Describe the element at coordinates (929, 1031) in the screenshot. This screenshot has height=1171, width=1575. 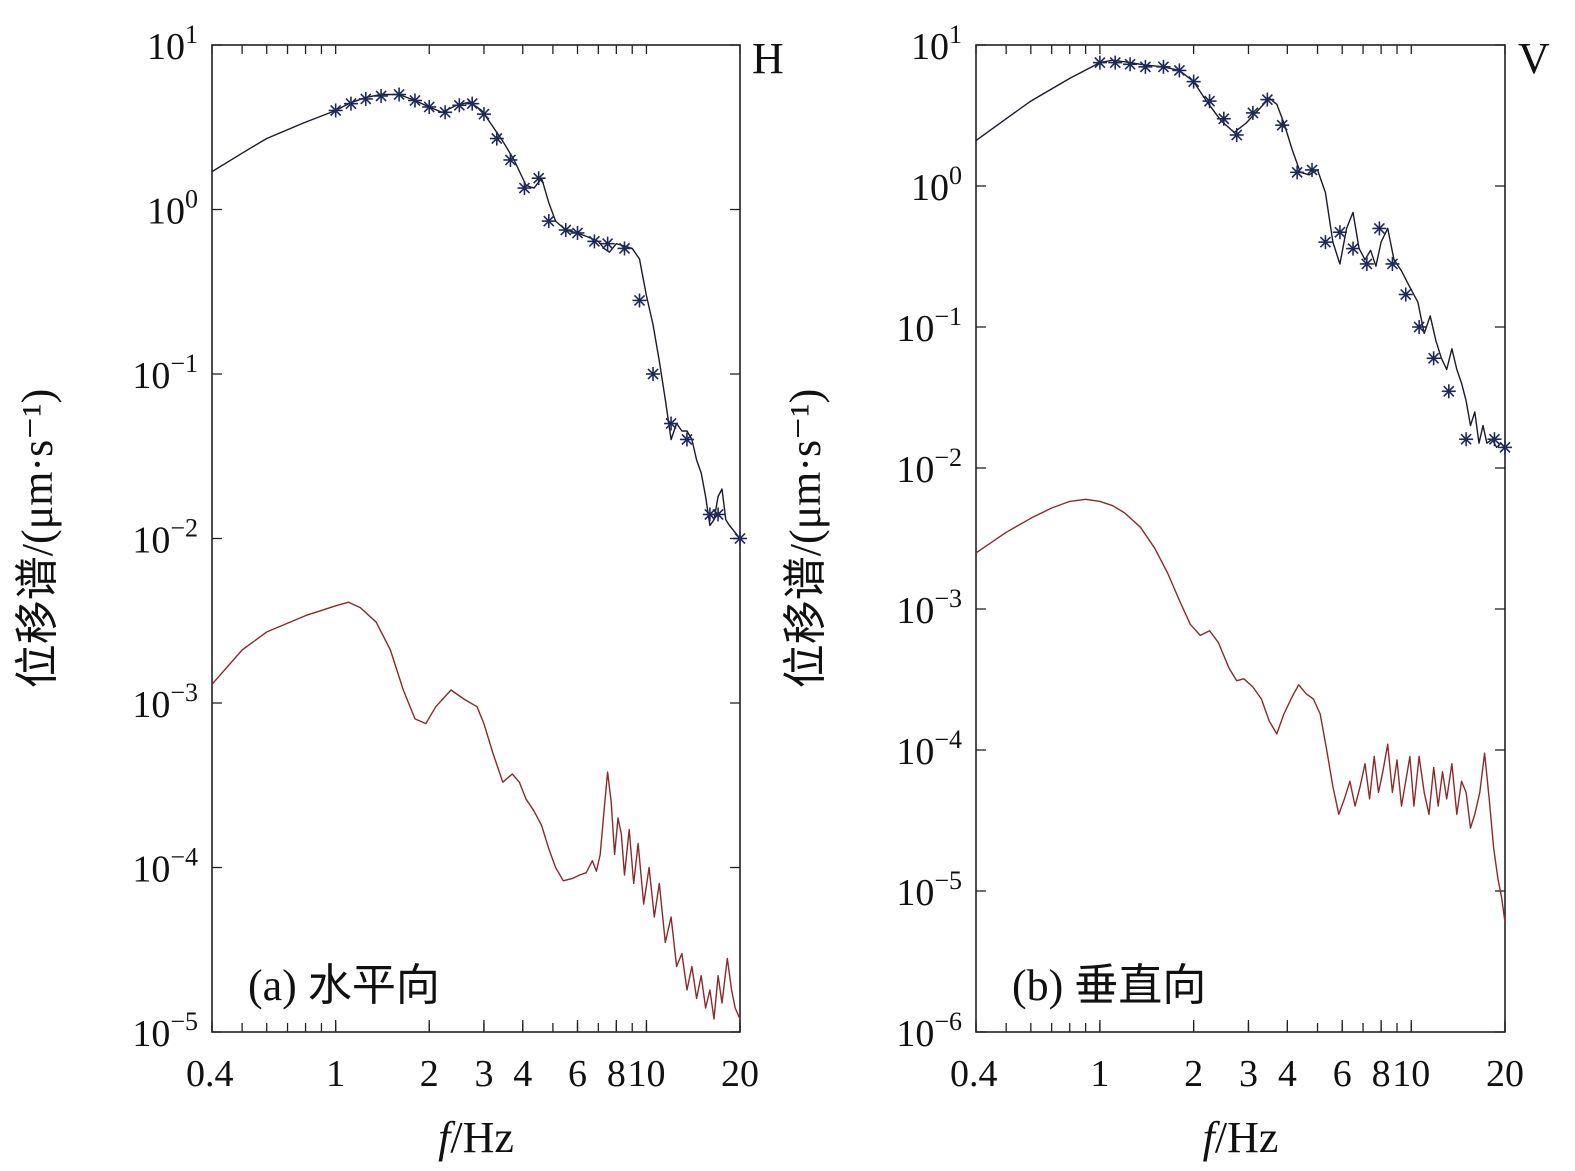
I see `y-tick-label: 10⁻⁶` at that location.